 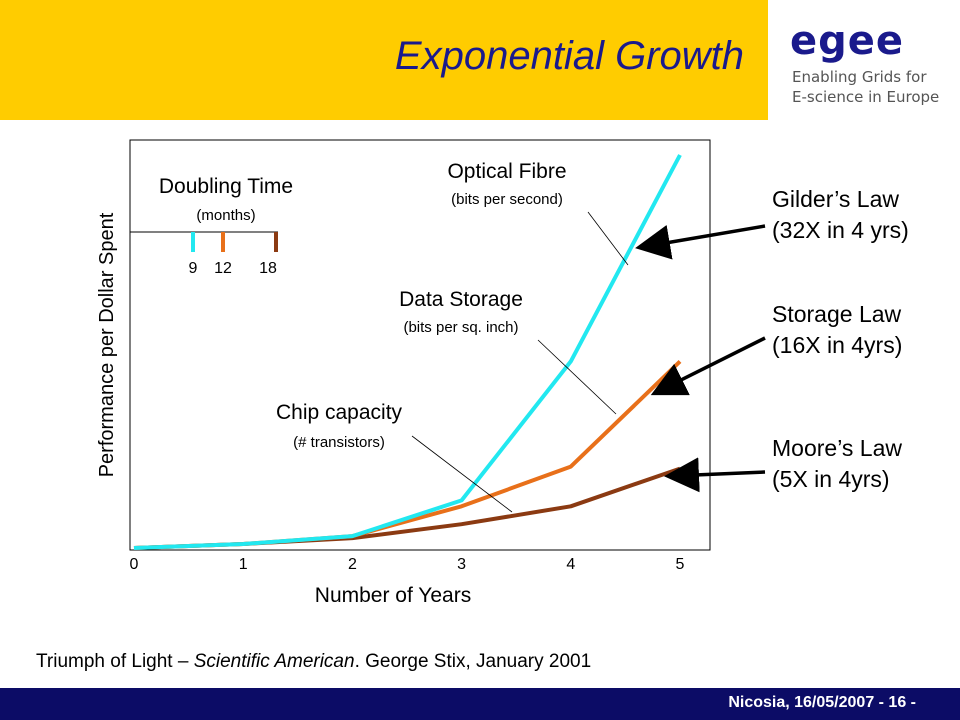 I want to click on x-tick-label: 4, so click(x=570, y=564).